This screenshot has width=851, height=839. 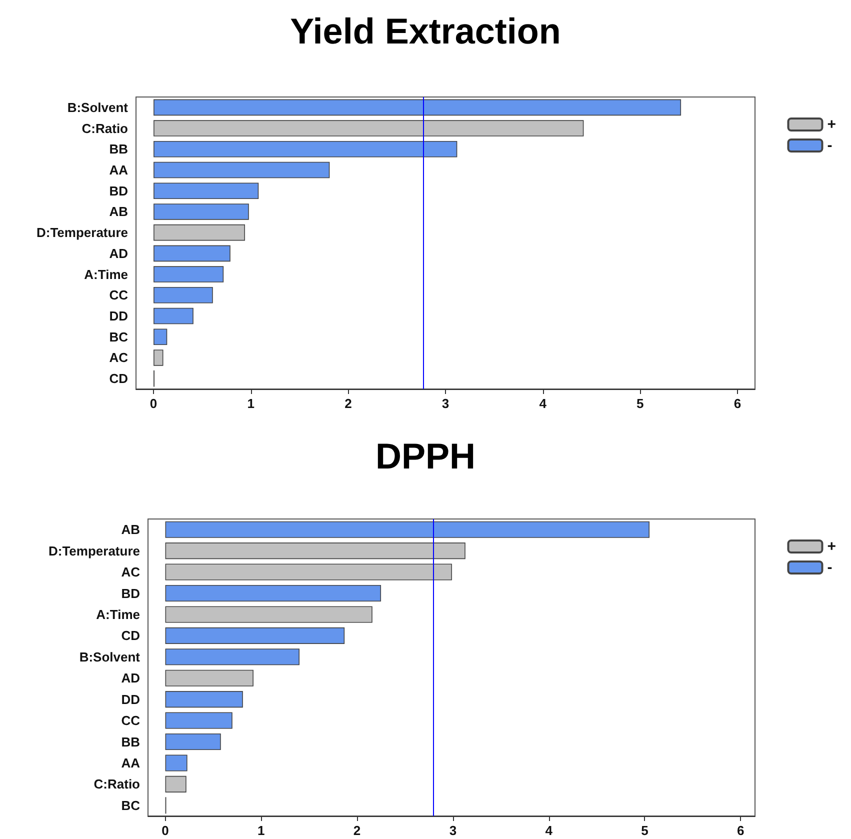 I want to click on chart-title: DPPH, so click(x=425, y=456).